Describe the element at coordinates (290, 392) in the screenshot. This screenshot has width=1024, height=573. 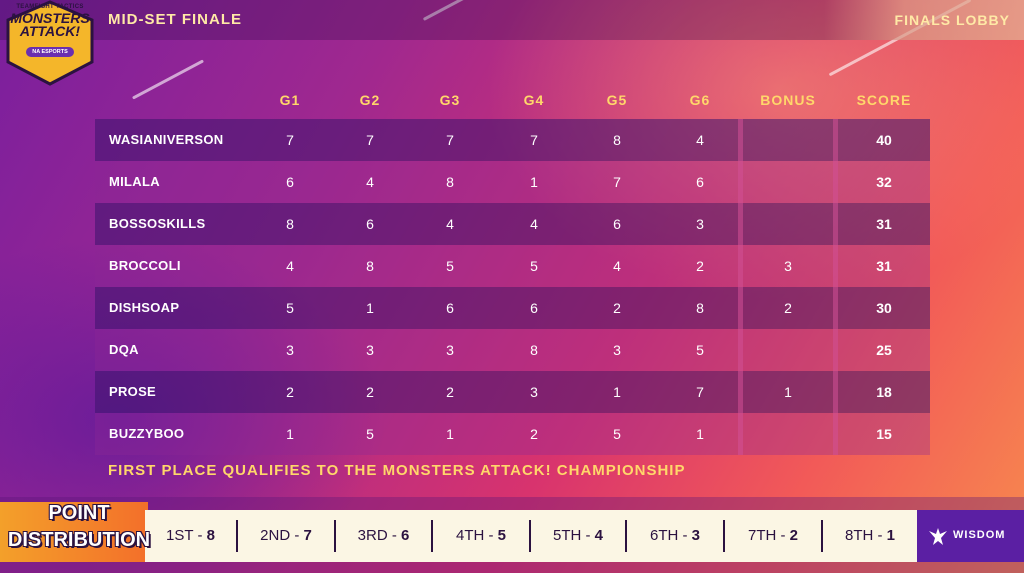
I see `game-1-points: 2` at that location.